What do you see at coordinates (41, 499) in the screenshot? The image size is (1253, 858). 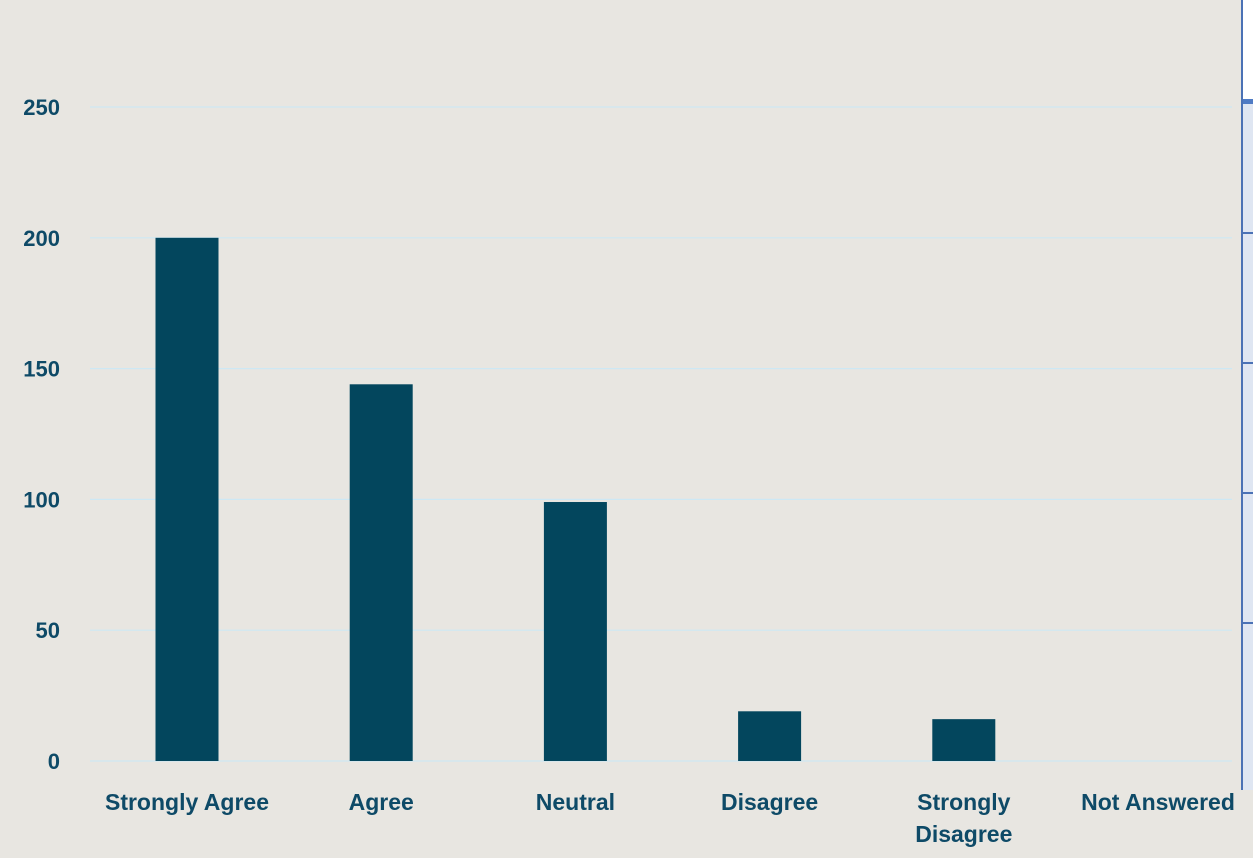 I see `y-tick-label: 100` at bounding box center [41, 499].